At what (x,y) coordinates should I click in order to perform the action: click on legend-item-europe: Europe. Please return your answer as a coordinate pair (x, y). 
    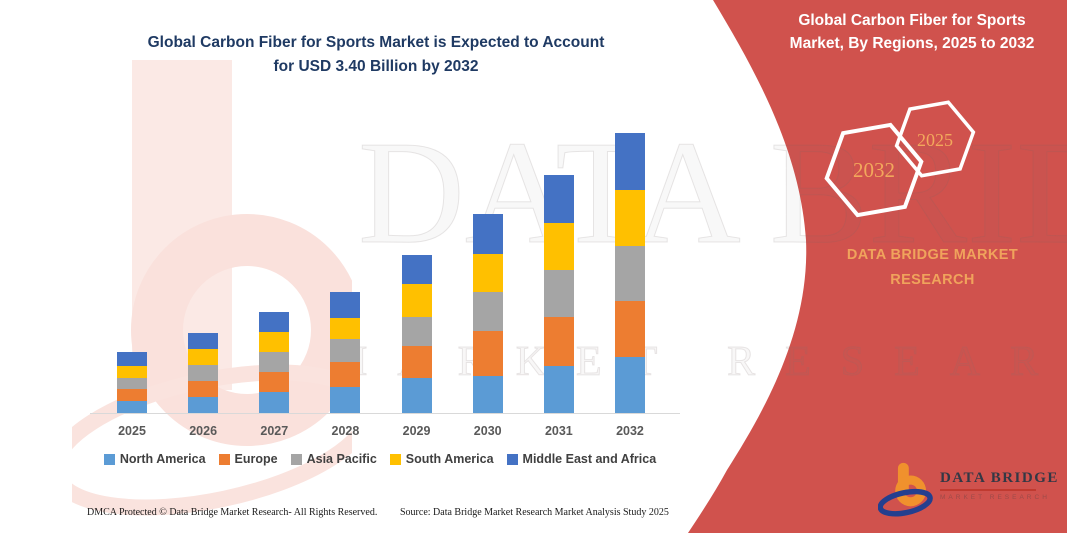
    Looking at the image, I should click on (248, 459).